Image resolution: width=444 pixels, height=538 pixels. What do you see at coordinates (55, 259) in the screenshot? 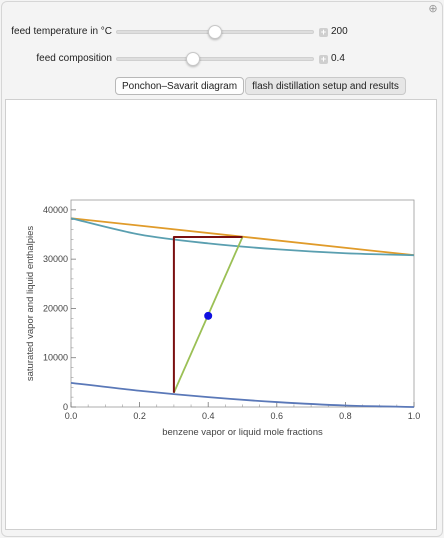
I see `y-tick-label: 30000` at bounding box center [55, 259].